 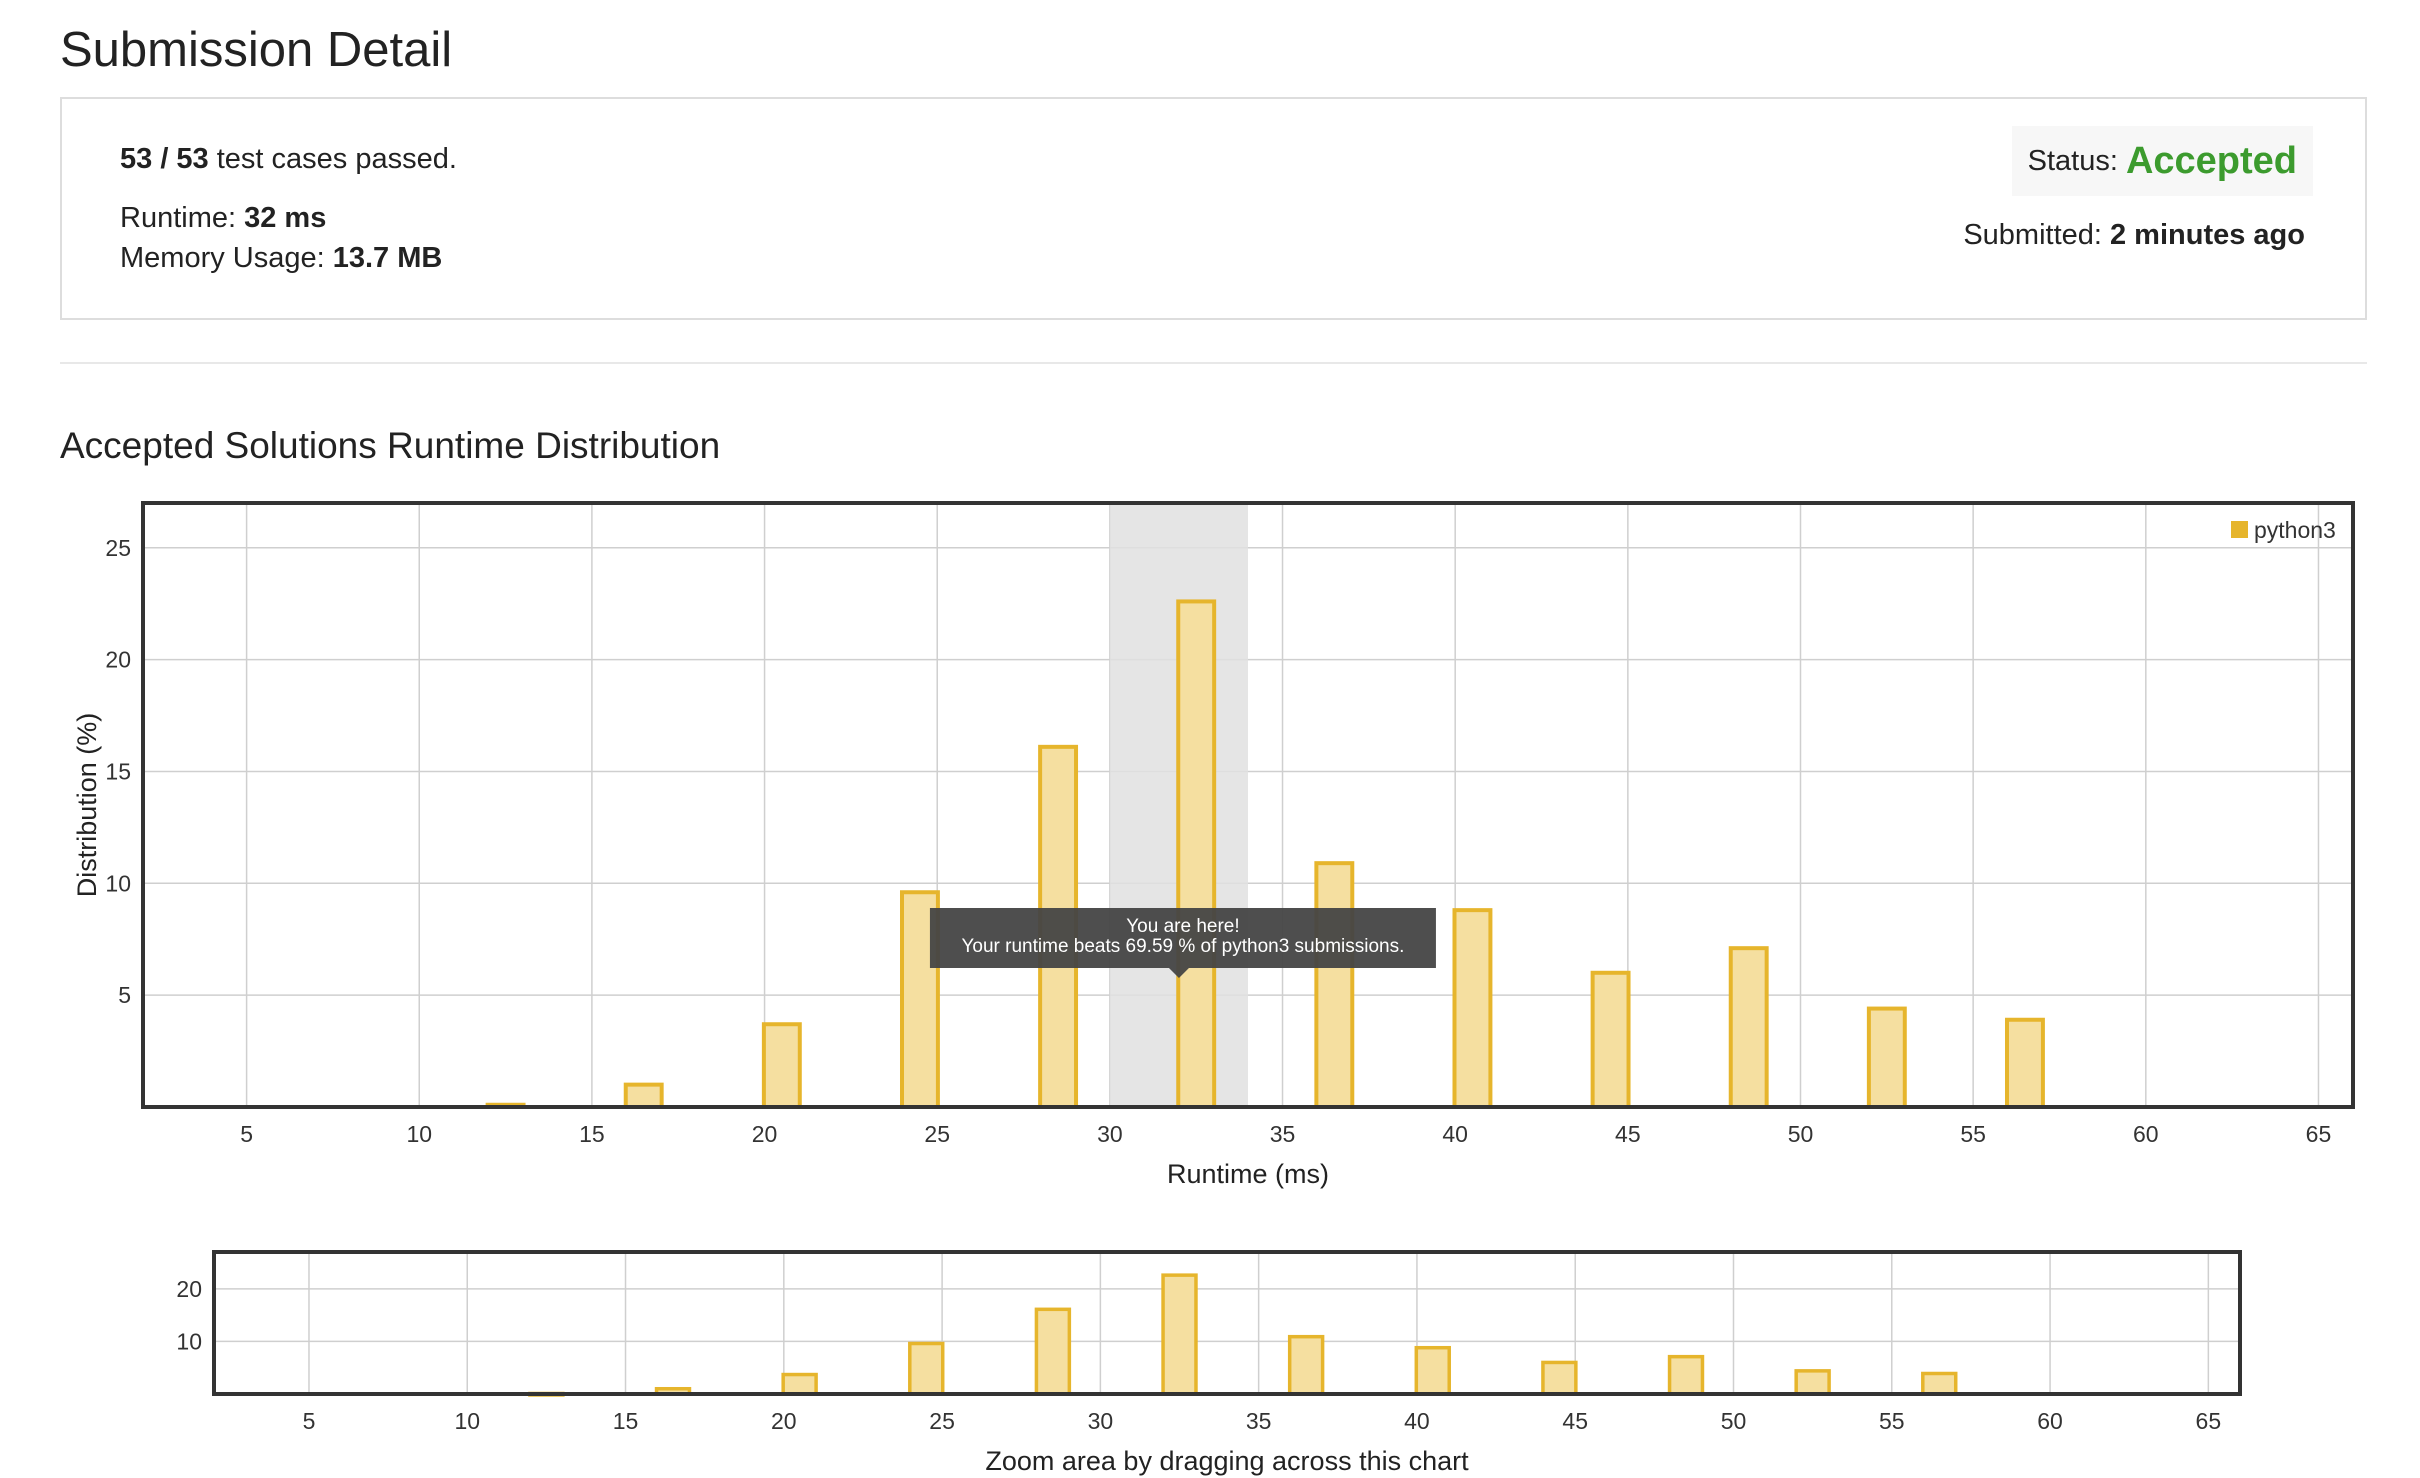 I want to click on memory-label: Memory Usage:, so click(x=226, y=258).